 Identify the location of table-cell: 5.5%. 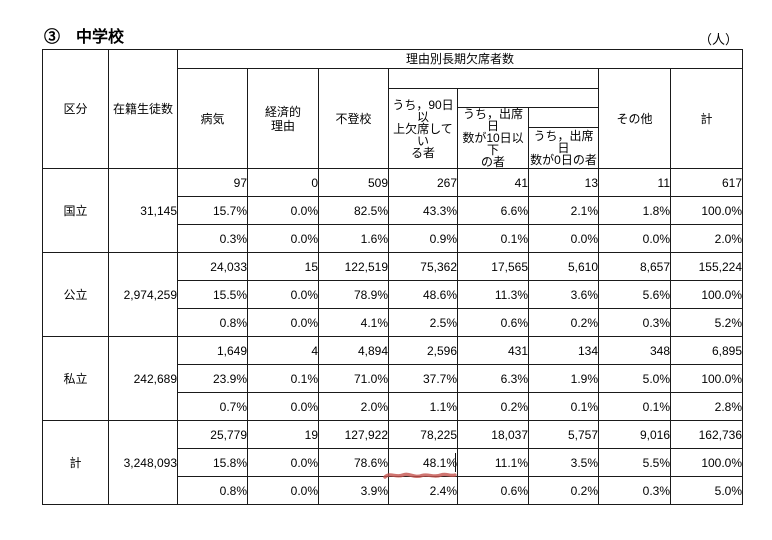
(634, 462).